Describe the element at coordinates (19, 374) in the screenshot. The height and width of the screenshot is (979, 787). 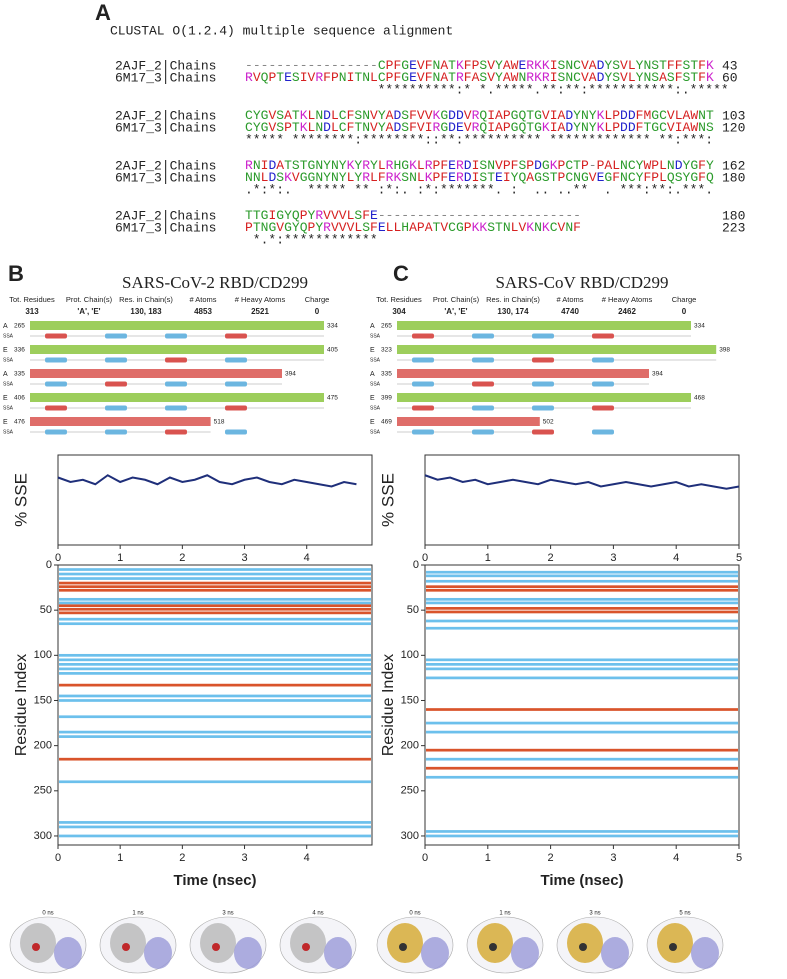
I see `range-start: 335` at that location.